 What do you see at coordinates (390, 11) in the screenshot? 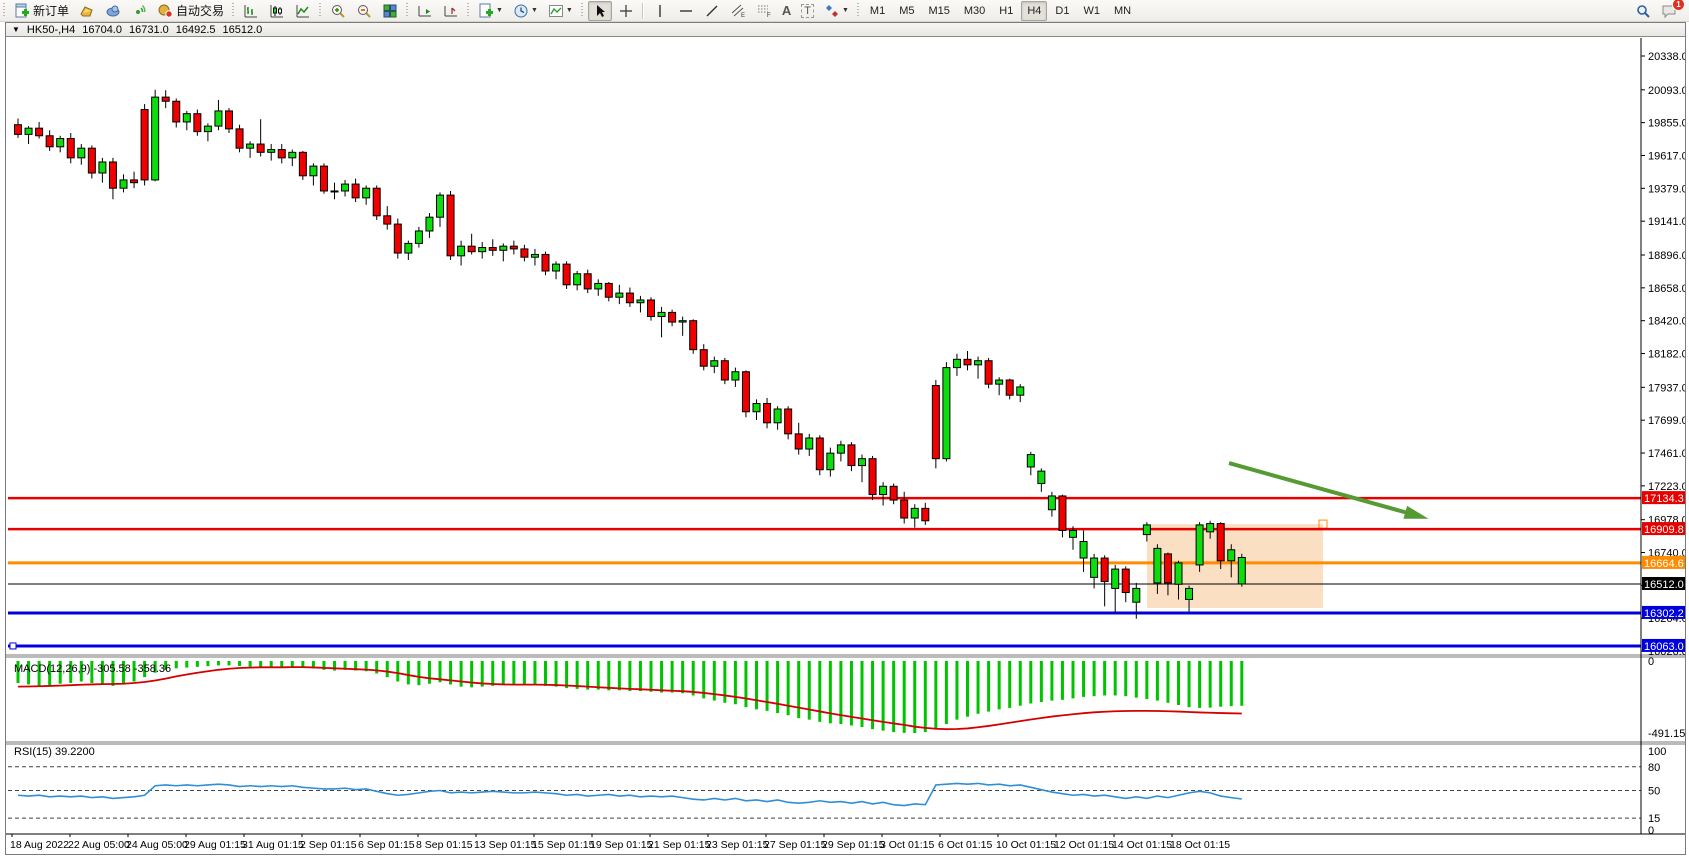
I see `tile-windows-button` at bounding box center [390, 11].